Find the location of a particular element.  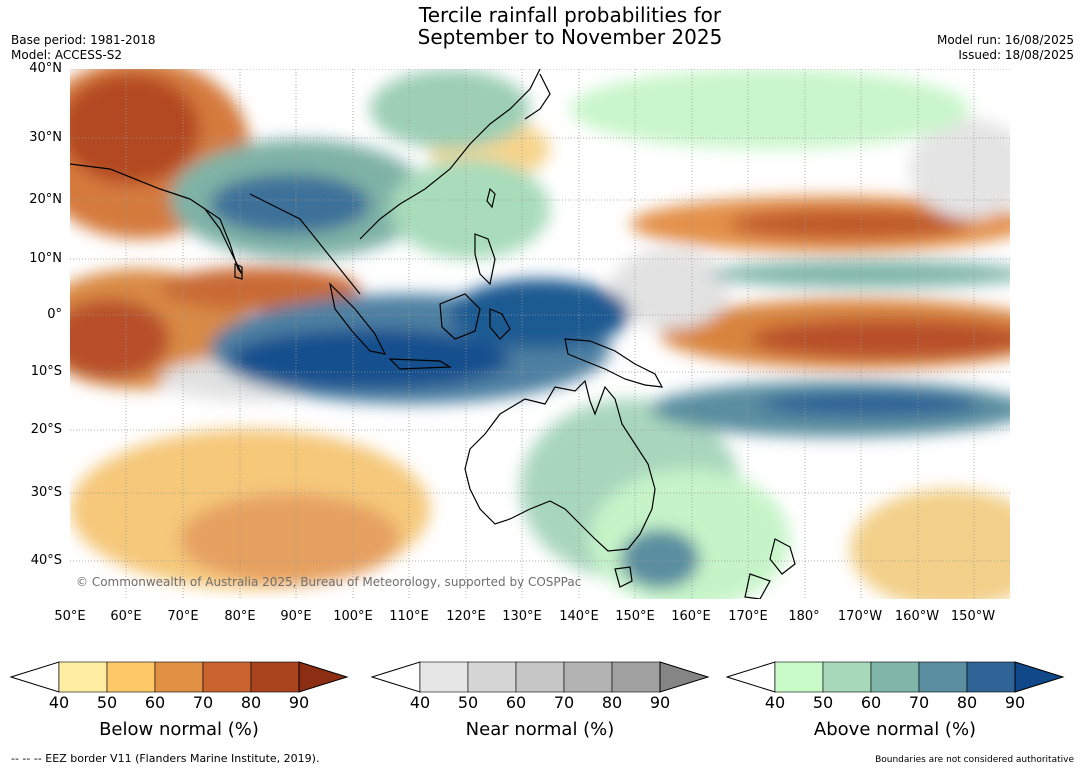

colorbar-near-tick-50: 50 is located at coordinates (468, 702).